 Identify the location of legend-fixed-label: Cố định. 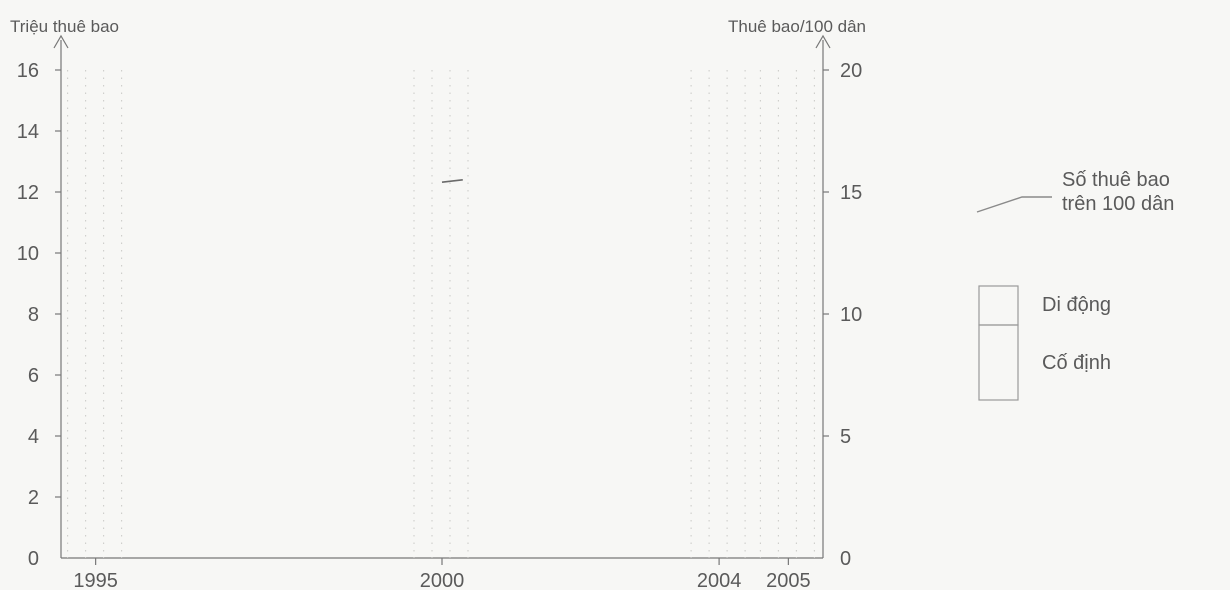
(1076, 363).